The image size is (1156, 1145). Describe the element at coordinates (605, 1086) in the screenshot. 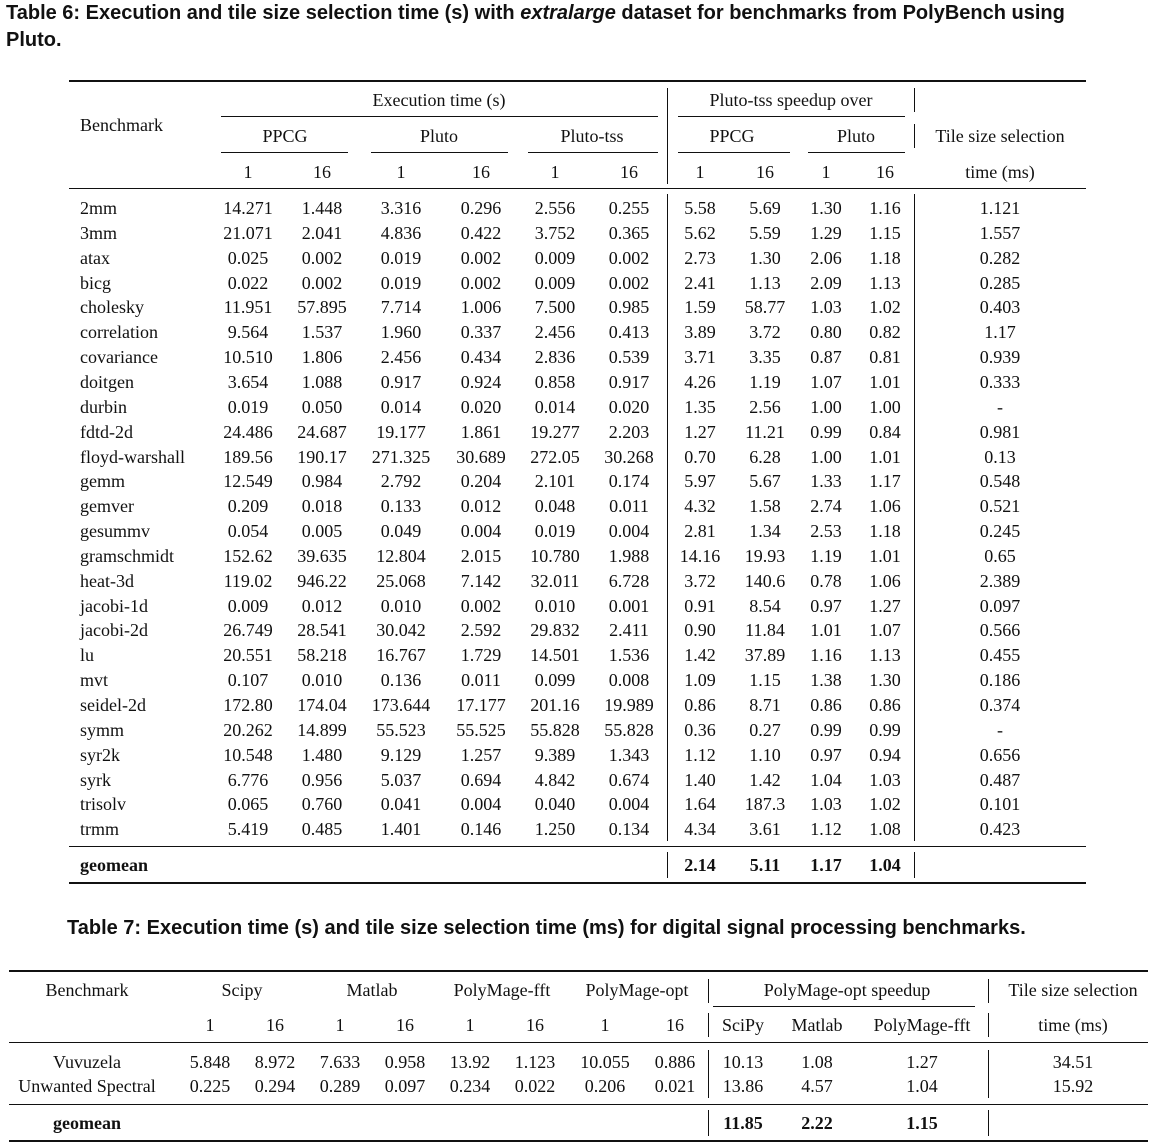

I see `table7-cell: 0.206` at that location.